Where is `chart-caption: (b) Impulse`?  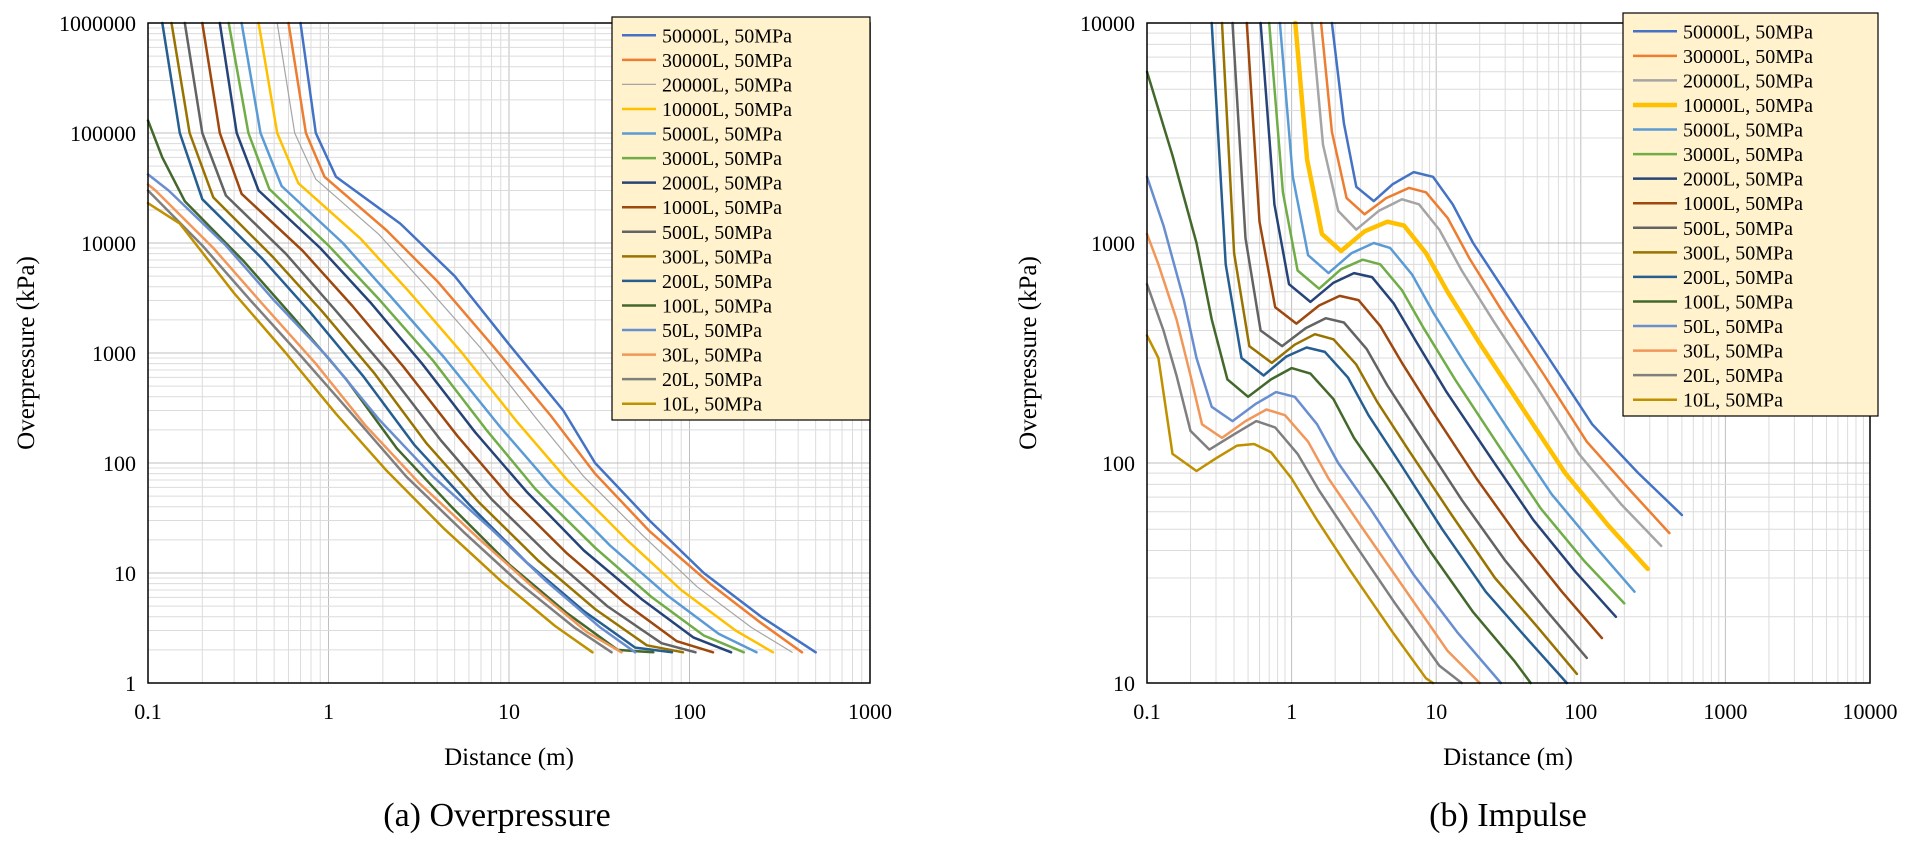
chart-caption: (b) Impulse is located at coordinates (1508, 815).